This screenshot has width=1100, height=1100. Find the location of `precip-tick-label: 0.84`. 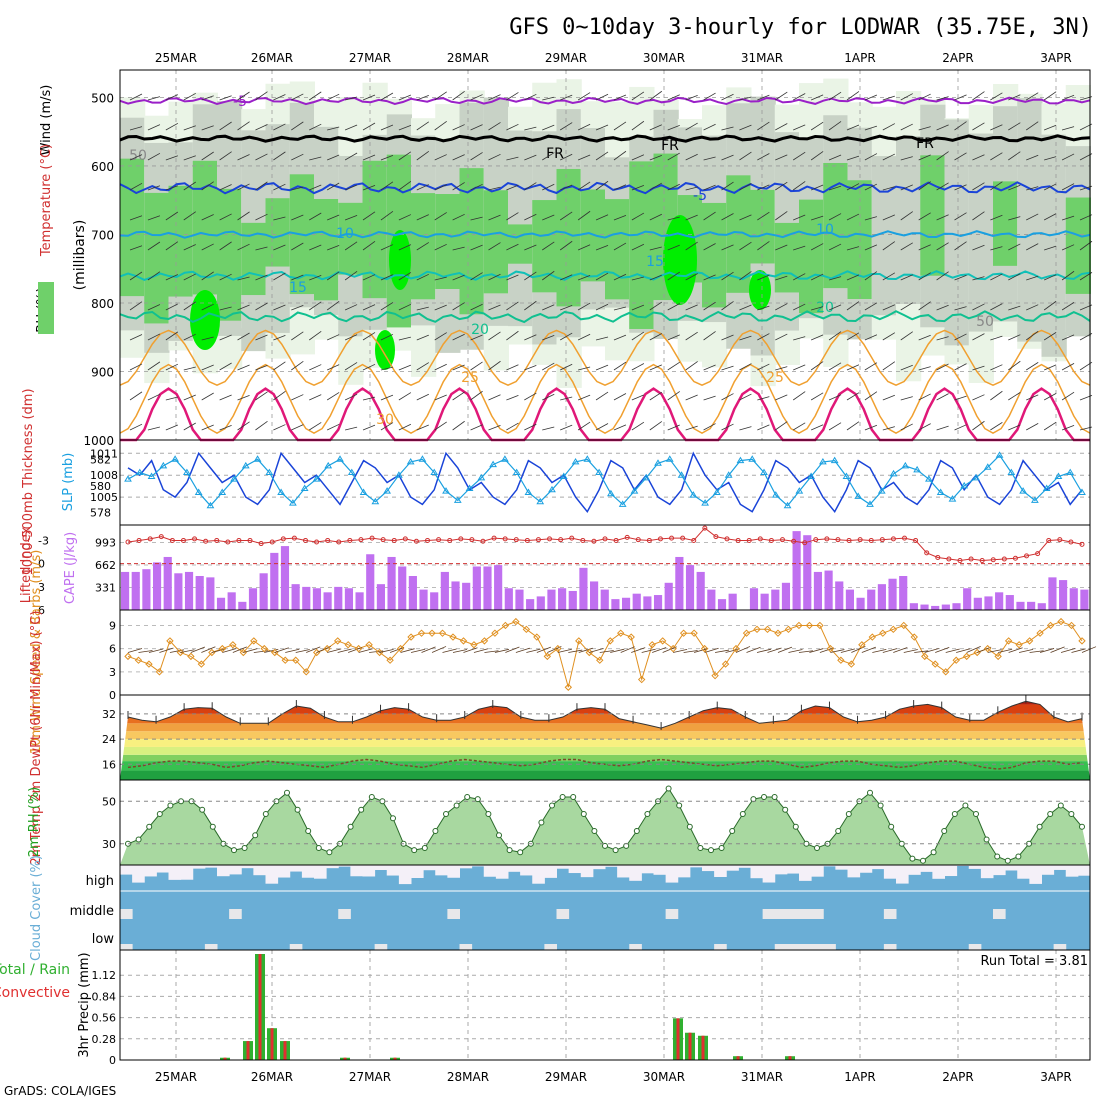

precip-tick-label: 0.84 is located at coordinates (104, 996).